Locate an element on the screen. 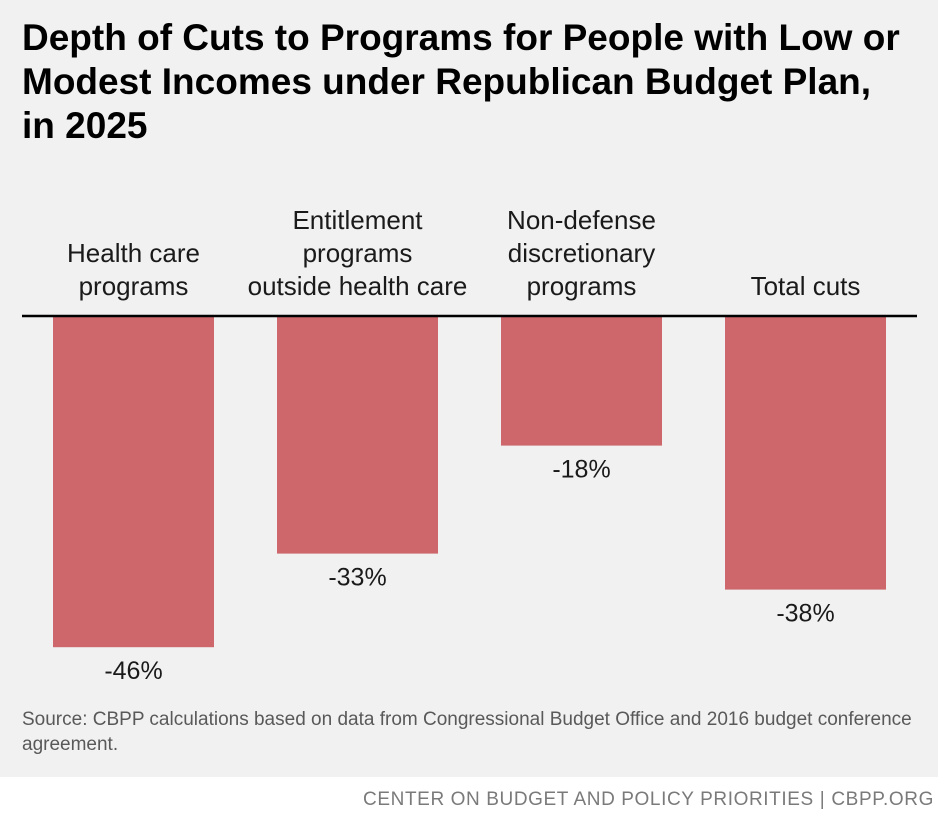  category-label-line: outside health care is located at coordinates (358, 286).